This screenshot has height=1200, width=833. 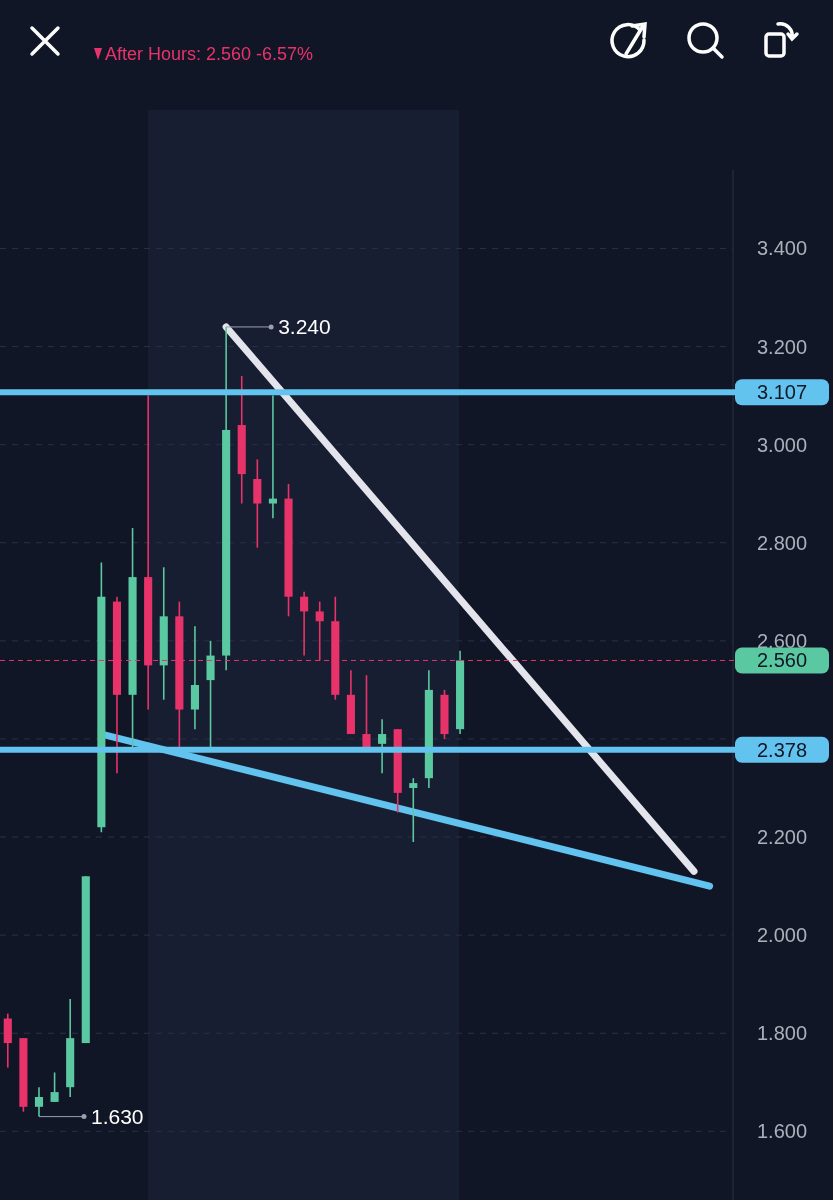 What do you see at coordinates (304, 326) in the screenshot?
I see `annotation: 3.240` at bounding box center [304, 326].